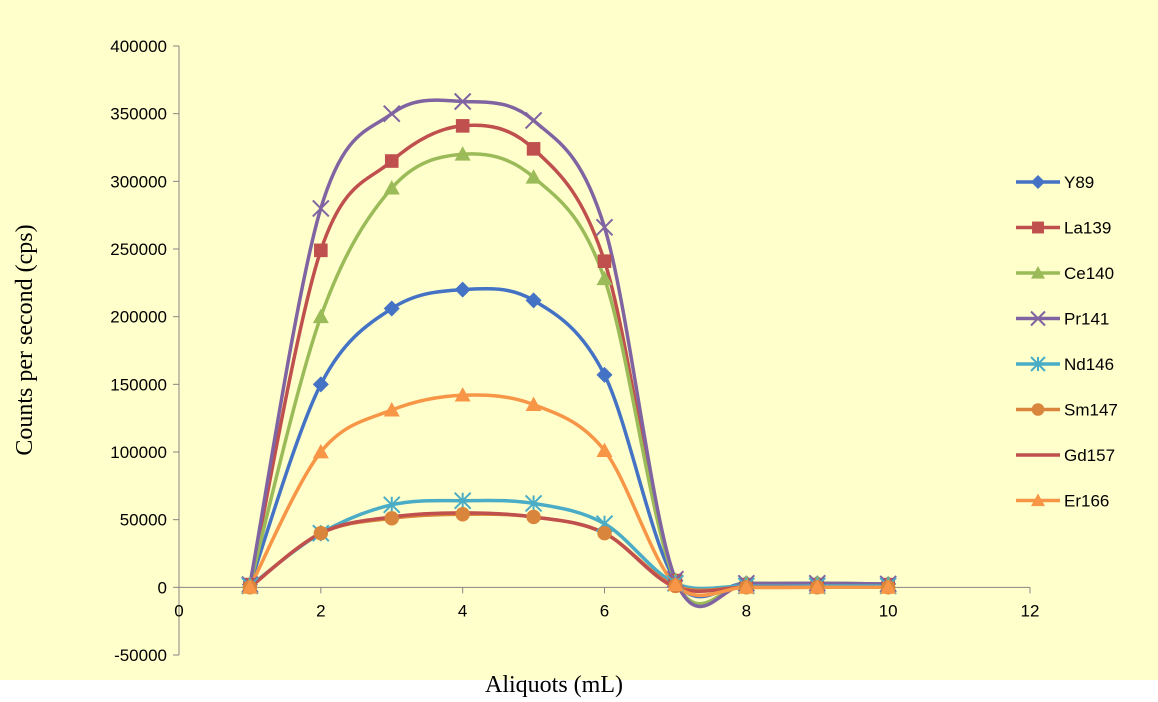  What do you see at coordinates (138, 249) in the screenshot?
I see `y-tick-label: 250000` at bounding box center [138, 249].